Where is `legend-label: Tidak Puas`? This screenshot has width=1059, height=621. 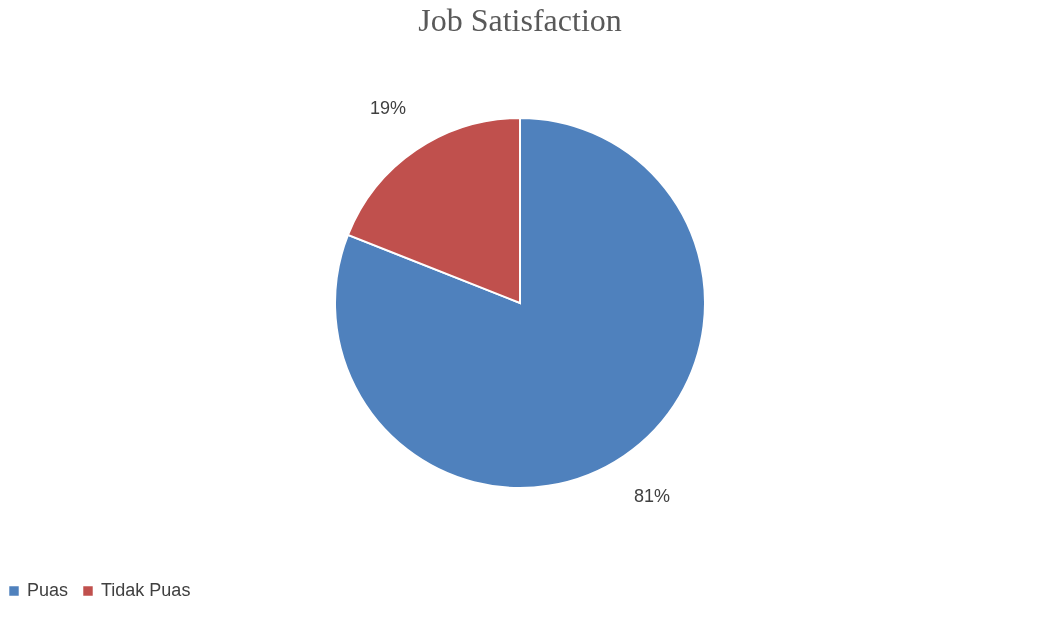 legend-label: Tidak Puas is located at coordinates (146, 590).